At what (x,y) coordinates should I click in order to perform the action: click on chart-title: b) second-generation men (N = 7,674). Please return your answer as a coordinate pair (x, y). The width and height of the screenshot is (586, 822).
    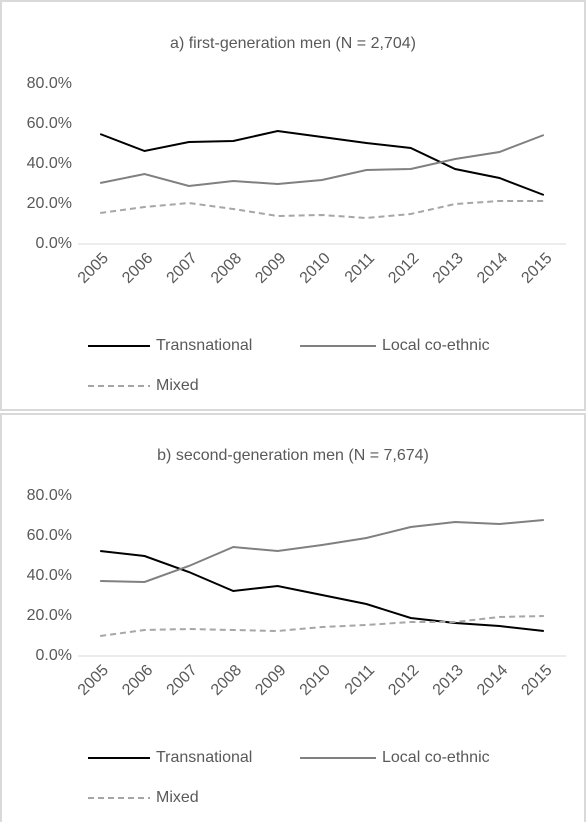
    Looking at the image, I should click on (293, 455).